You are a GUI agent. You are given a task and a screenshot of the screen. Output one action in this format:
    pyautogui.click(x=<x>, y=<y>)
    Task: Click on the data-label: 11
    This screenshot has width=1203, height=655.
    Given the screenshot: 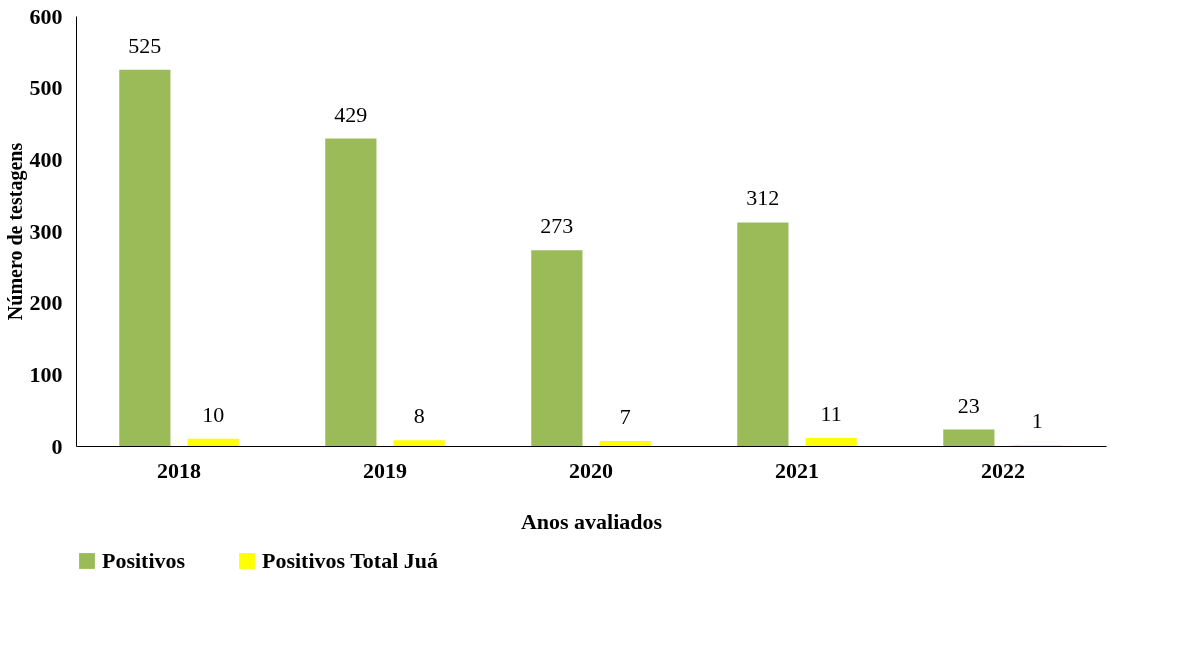 What is the action you would take?
    pyautogui.click(x=831, y=414)
    